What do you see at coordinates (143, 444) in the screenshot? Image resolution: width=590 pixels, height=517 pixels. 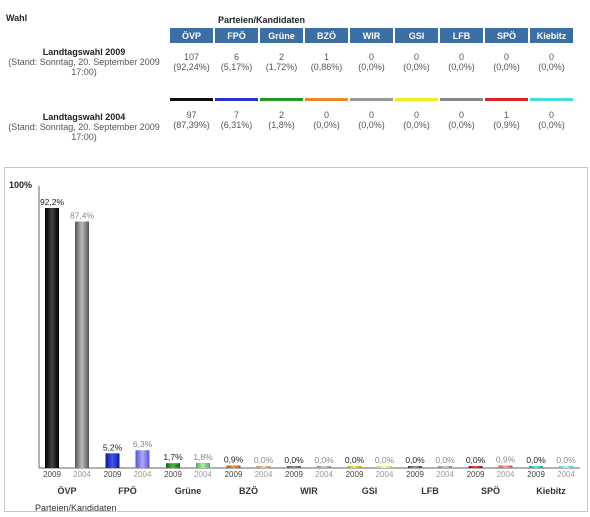 I see `bar-value-label: 6,3%` at bounding box center [143, 444].